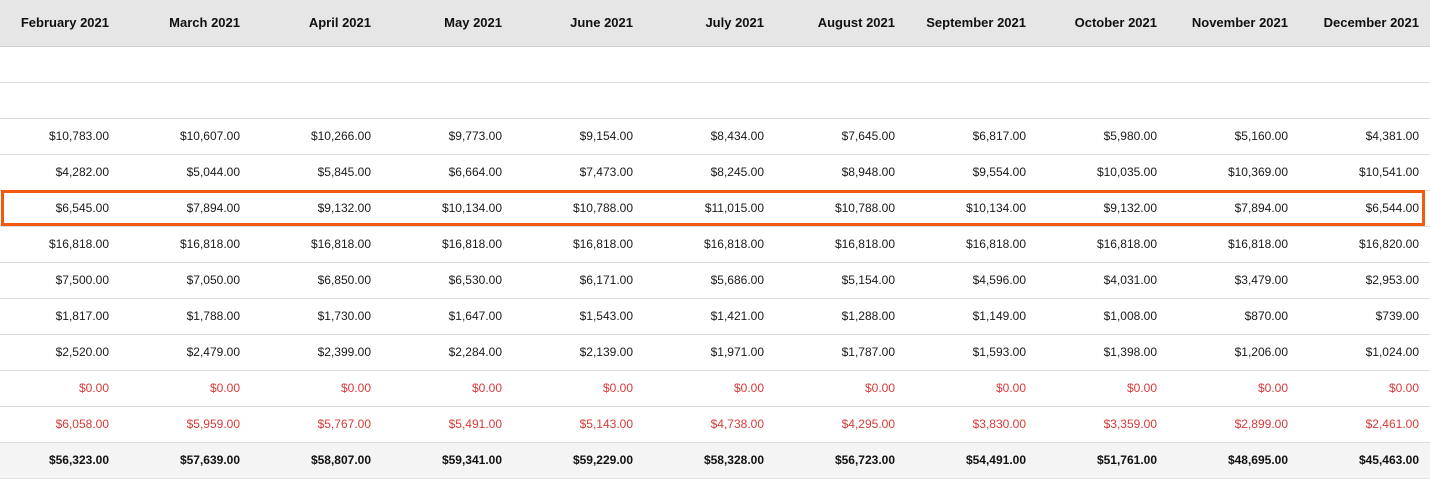  I want to click on table-cell: $7,500.00, so click(60, 280).